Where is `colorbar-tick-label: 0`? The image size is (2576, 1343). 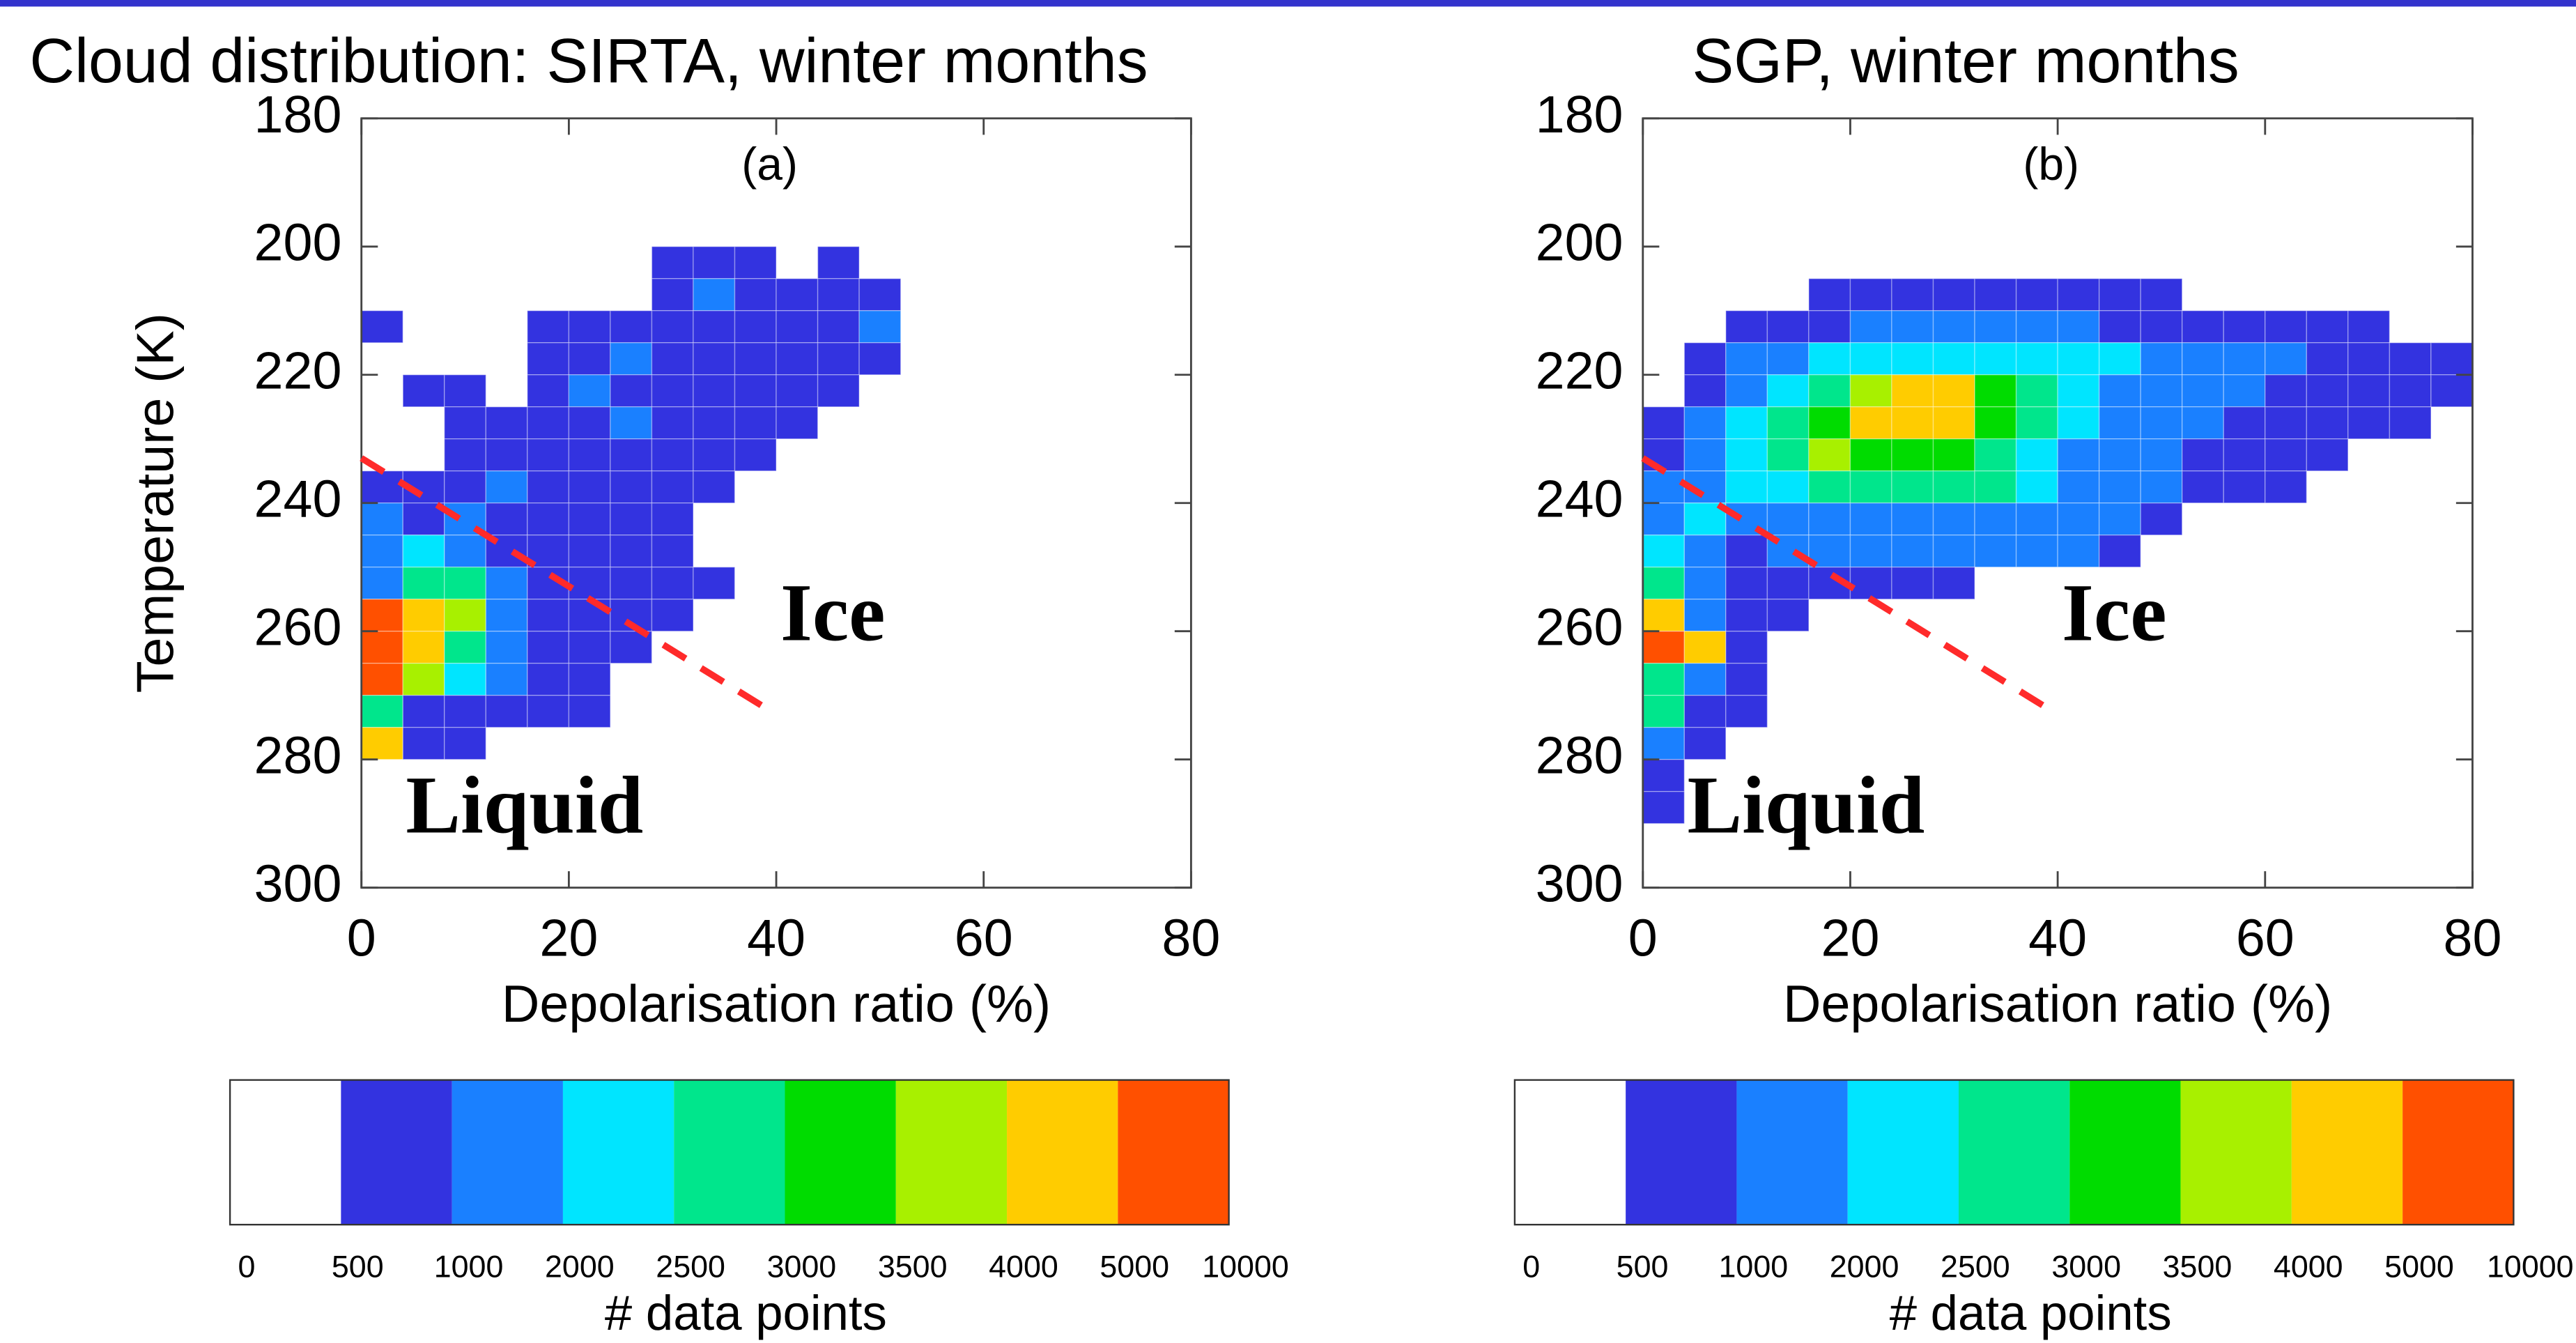 colorbar-tick-label: 0 is located at coordinates (247, 1267).